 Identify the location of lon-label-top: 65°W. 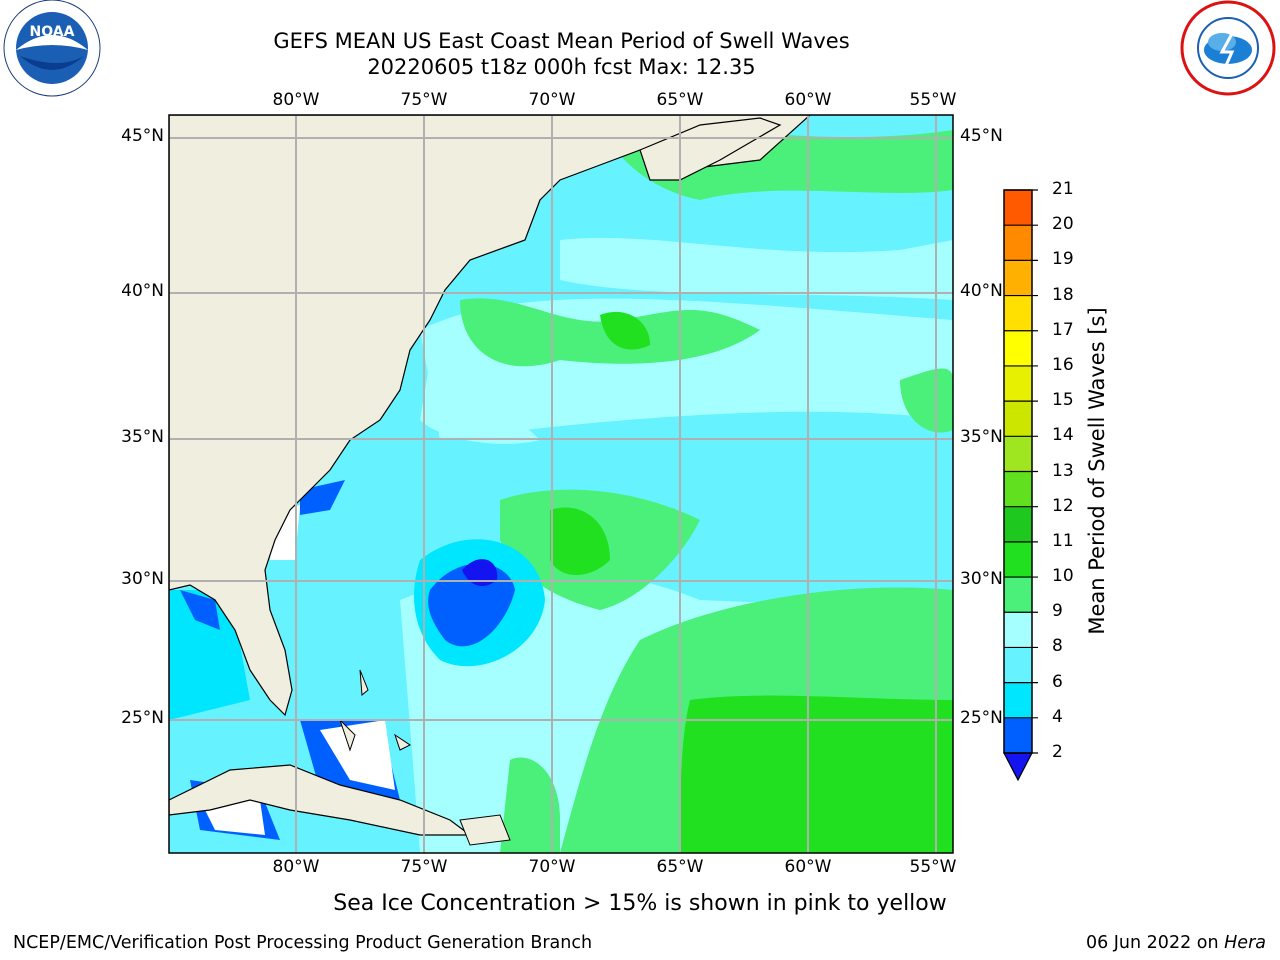
(680, 100).